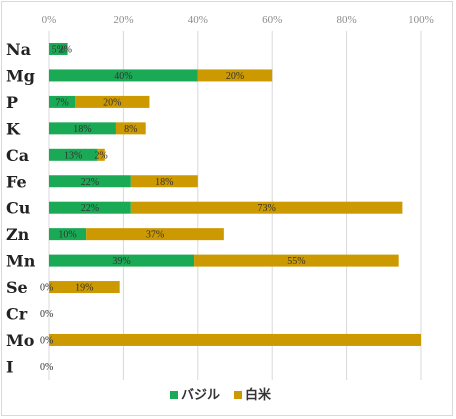 The height and width of the screenshot is (419, 456). Describe the element at coordinates (258, 395) in the screenshot. I see `legend-label-rice: 白米` at that location.